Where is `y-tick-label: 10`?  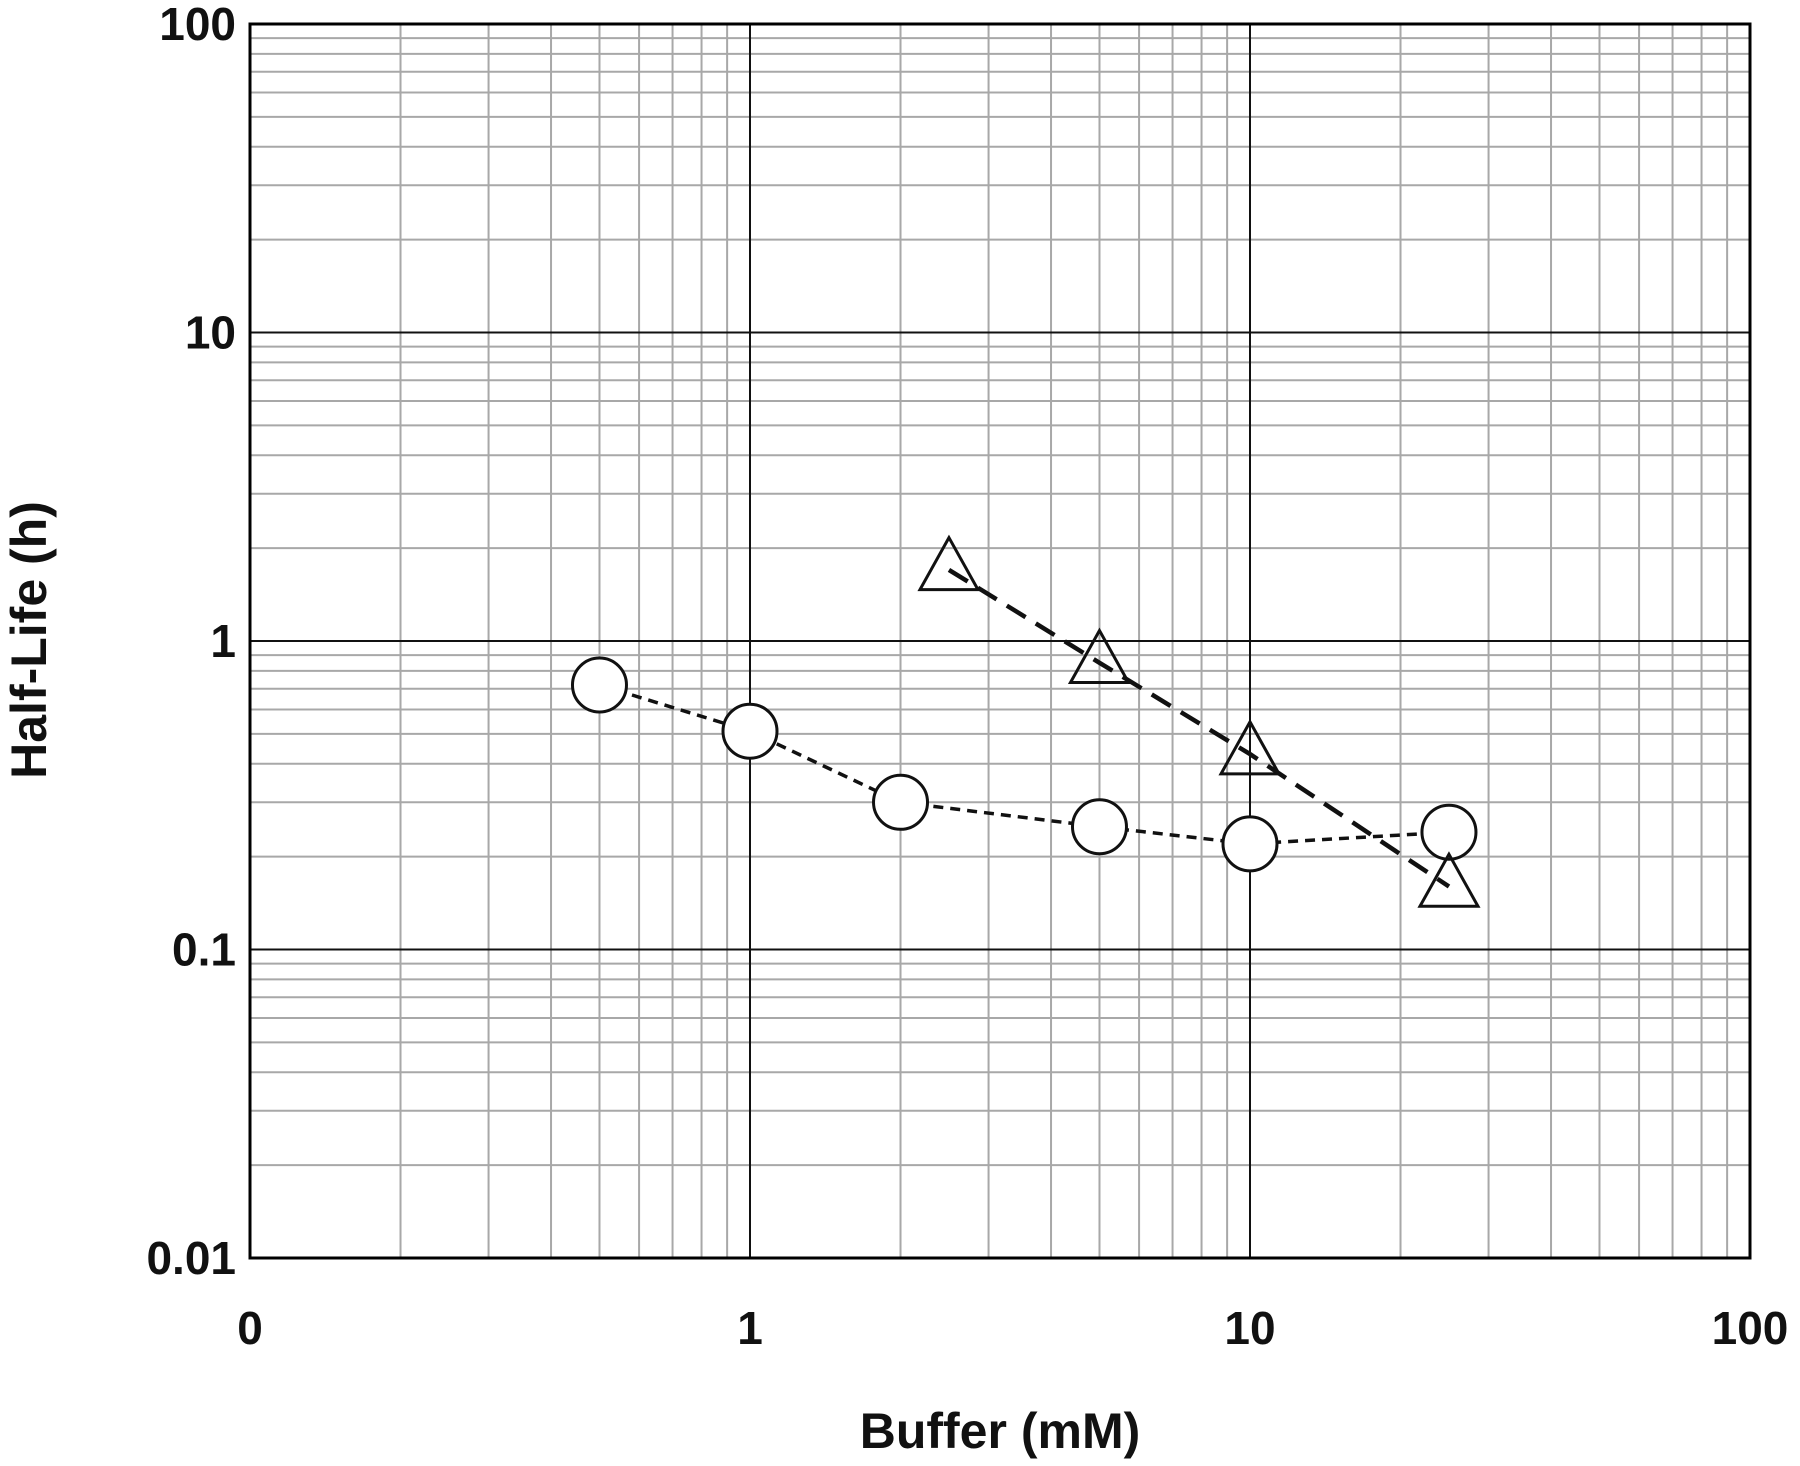 y-tick-label: 10 is located at coordinates (210, 333).